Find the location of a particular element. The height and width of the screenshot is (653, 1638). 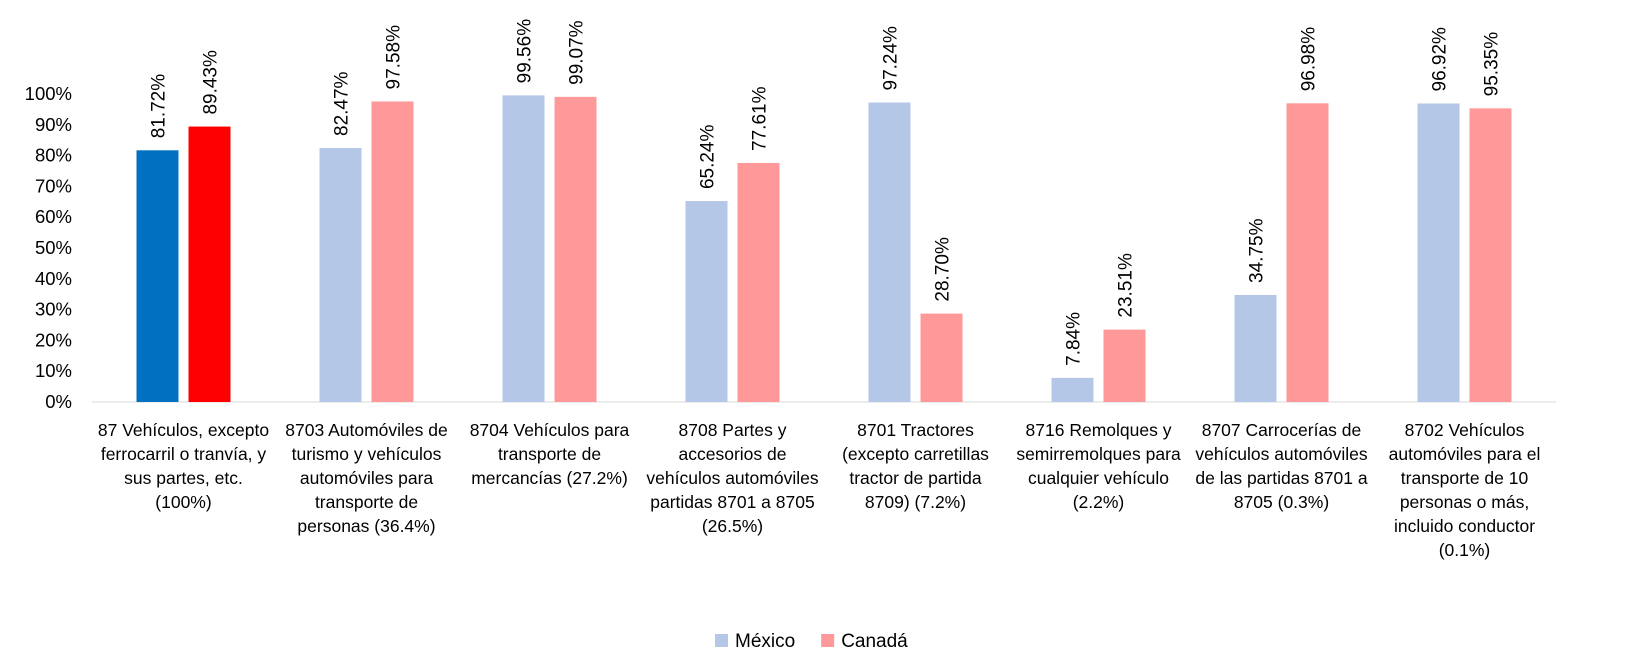

data-label: 65.24% is located at coordinates (708, 157).